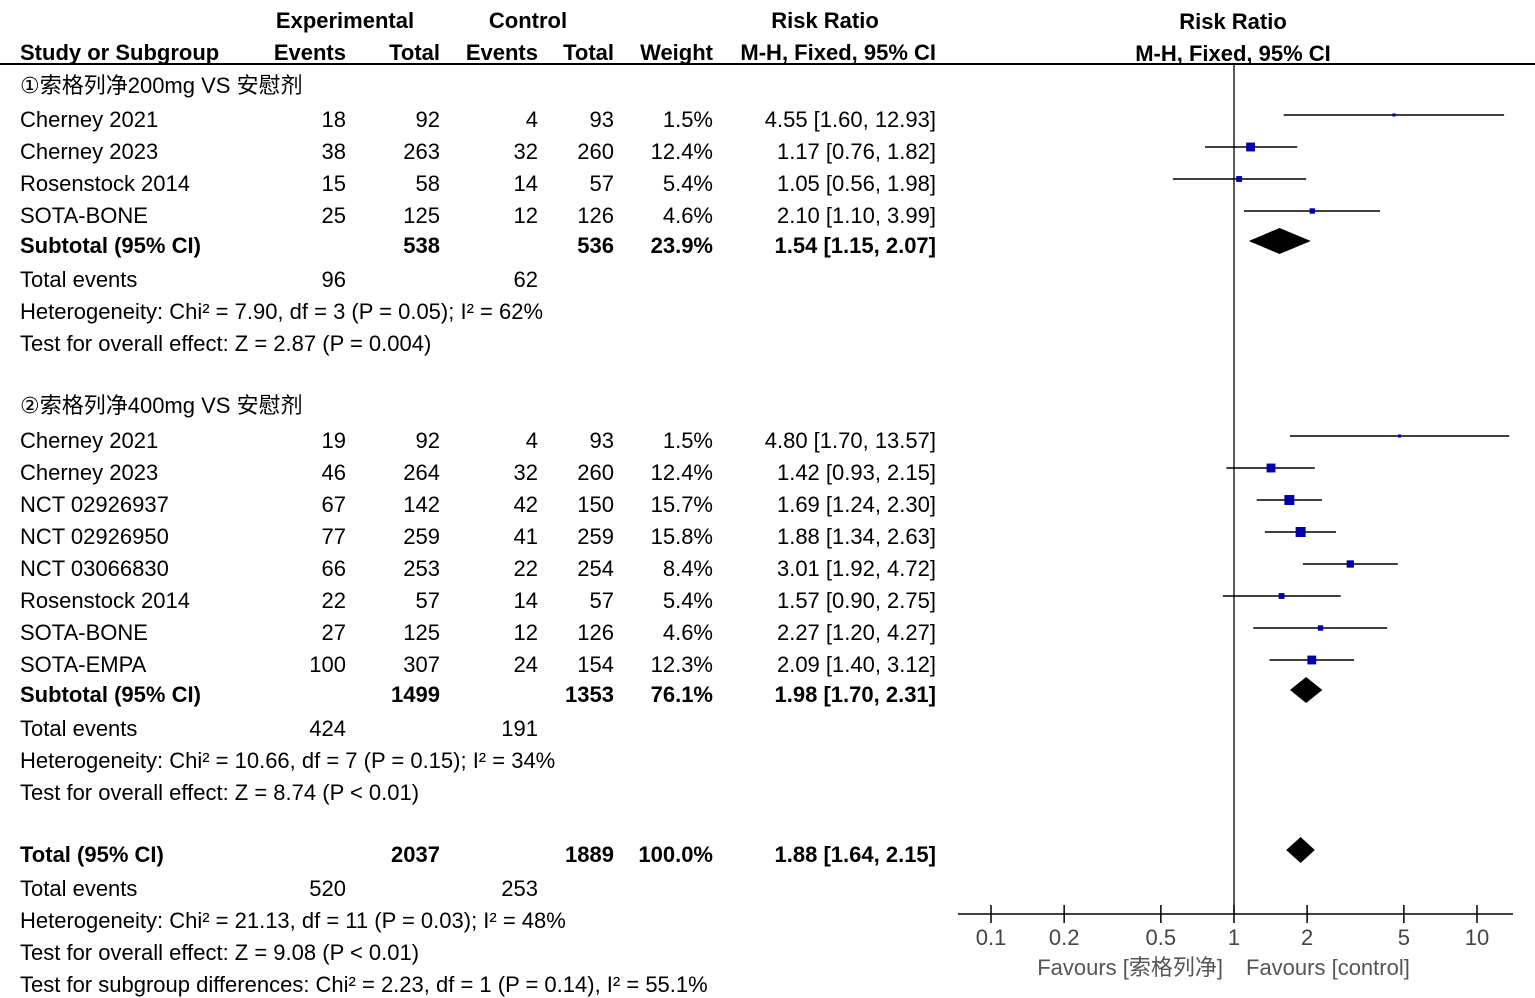 This screenshot has width=1535, height=998. Describe the element at coordinates (89, 440) in the screenshot. I see `study-label: Cherney 2021` at that location.